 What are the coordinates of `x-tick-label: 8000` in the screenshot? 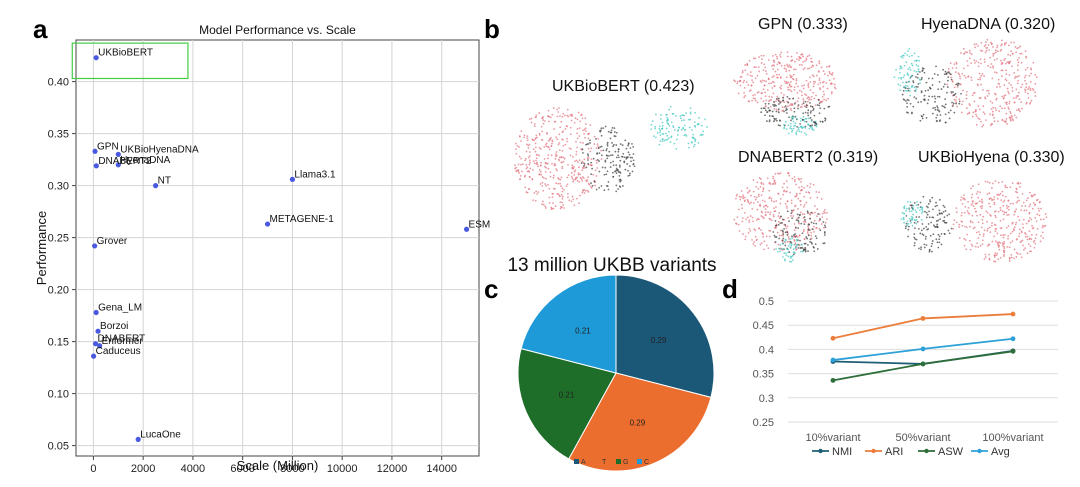 It's located at (292, 469).